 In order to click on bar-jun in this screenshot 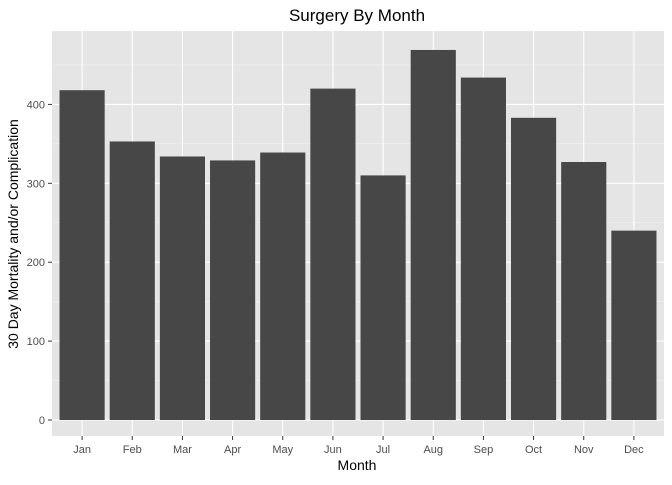, I will do `click(333, 254)`.